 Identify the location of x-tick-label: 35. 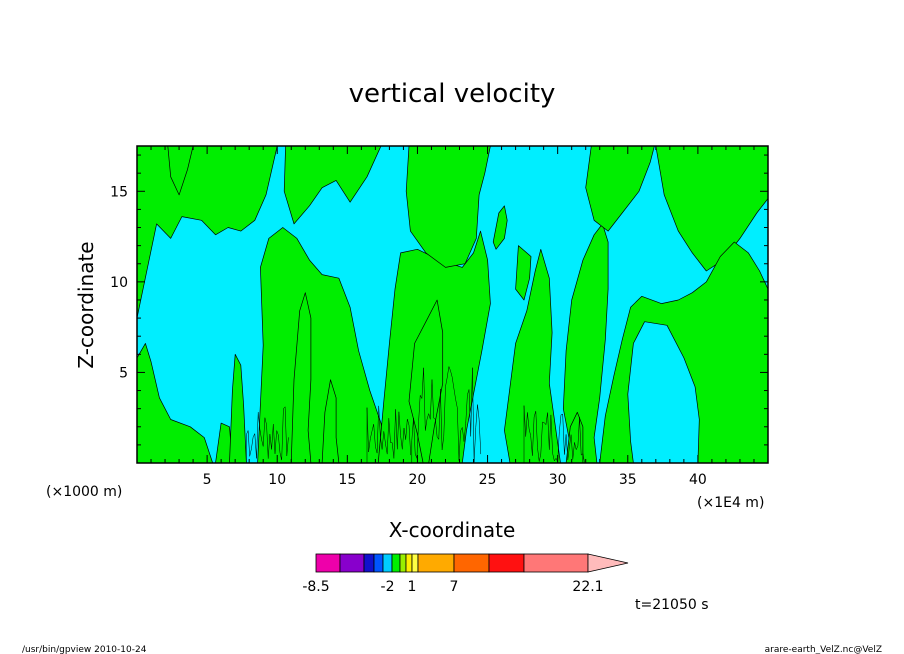
(628, 480).